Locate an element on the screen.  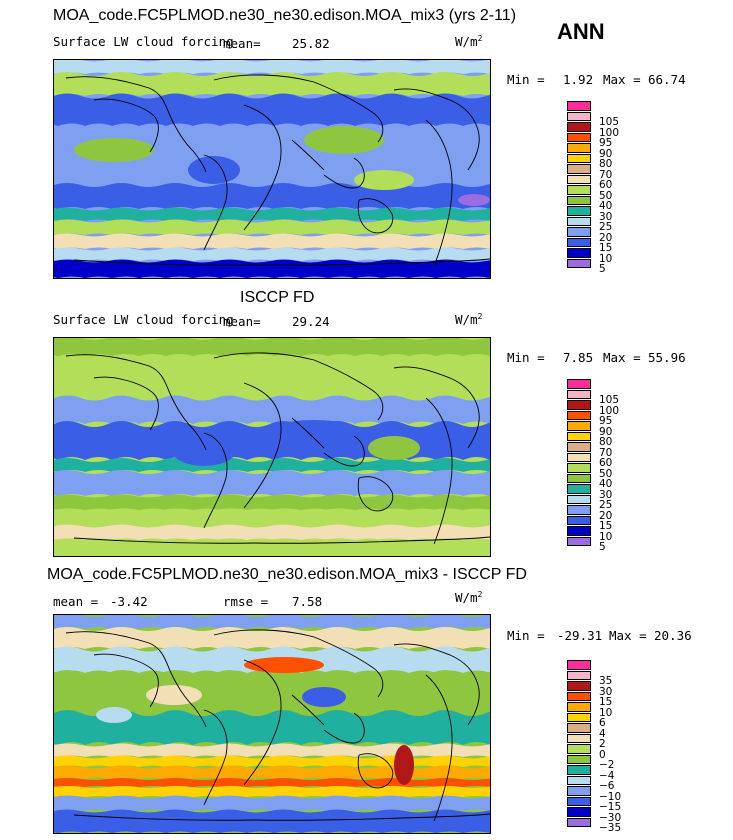
legend-label: 60 is located at coordinates (606, 185).